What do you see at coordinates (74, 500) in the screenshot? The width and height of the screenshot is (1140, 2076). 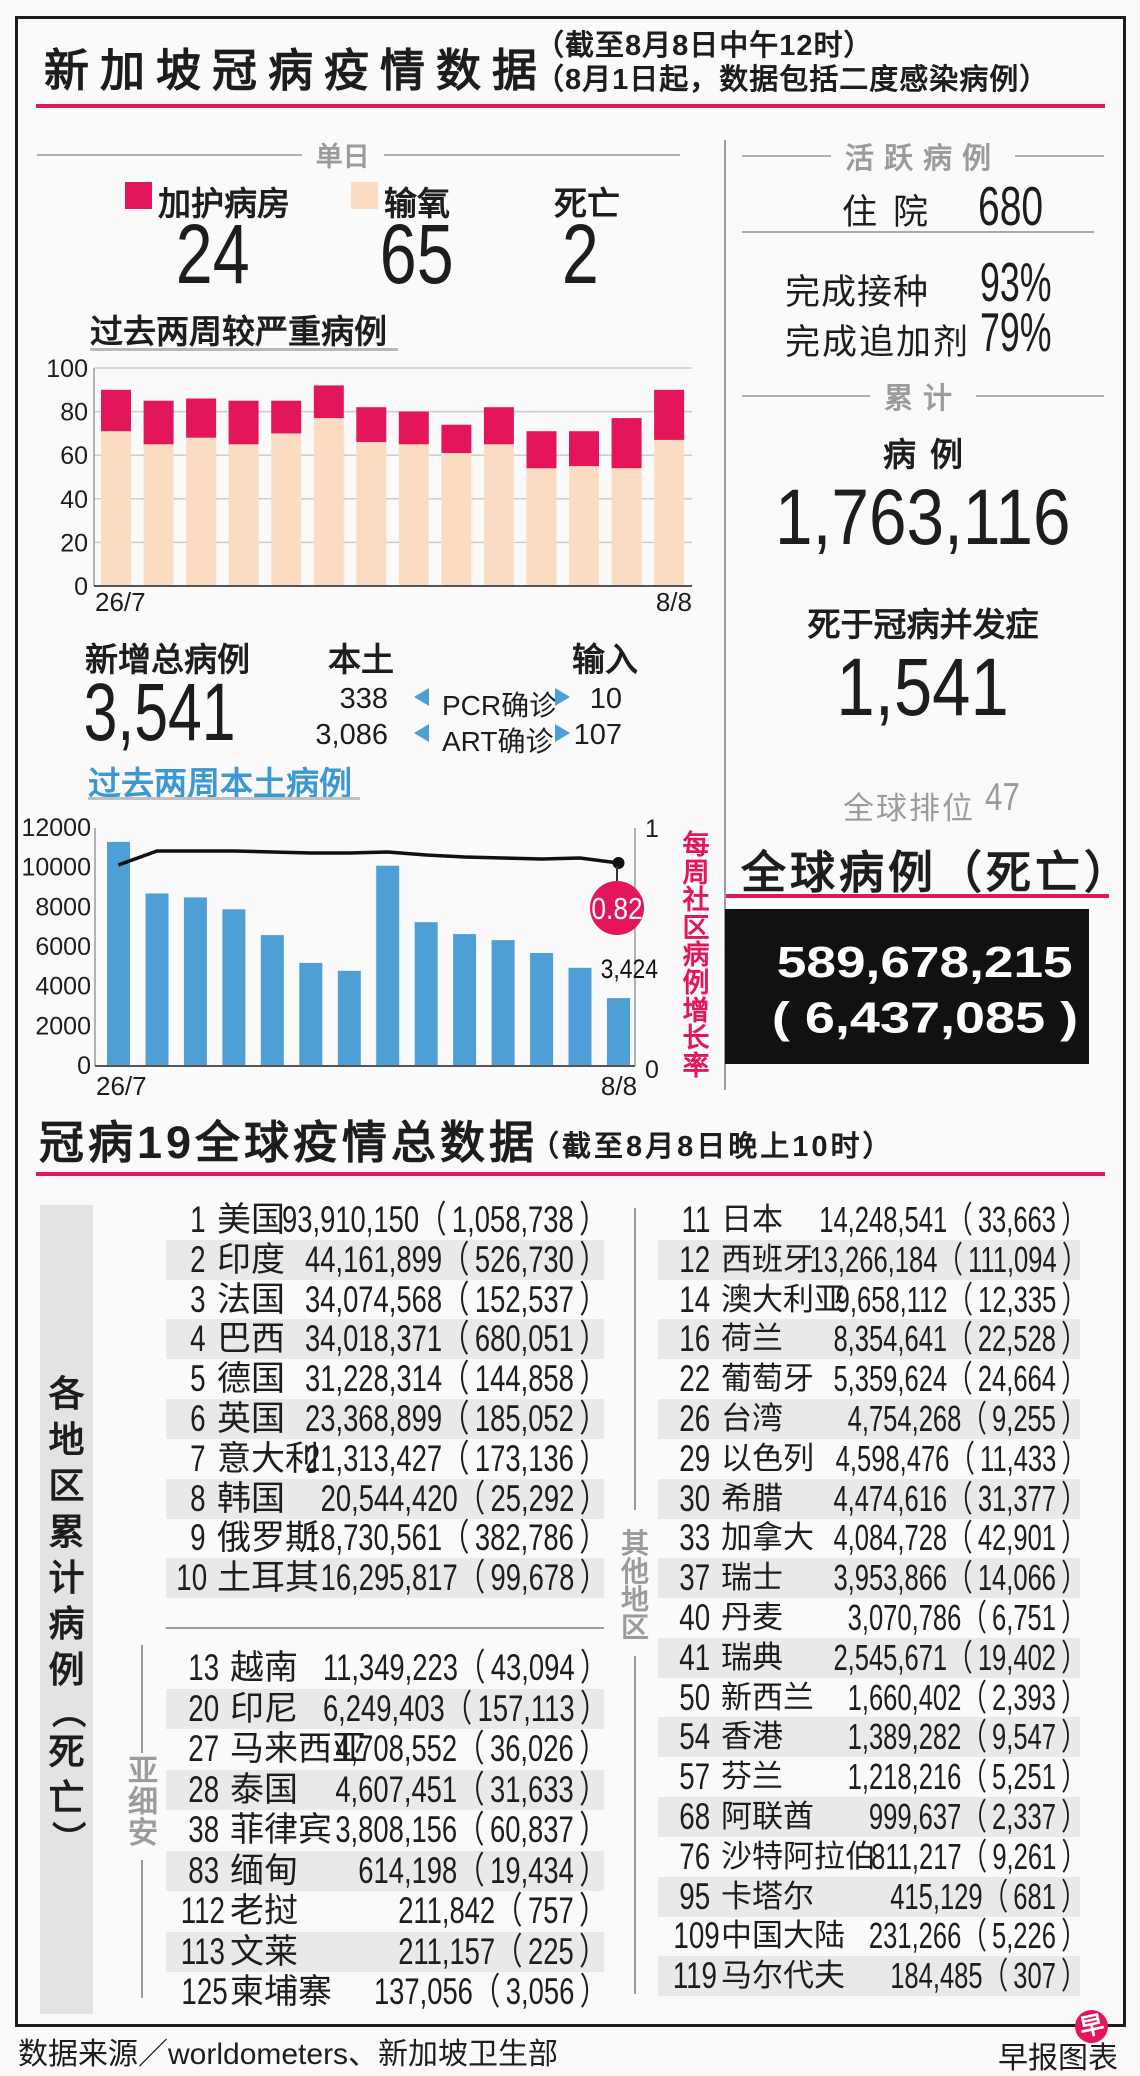 I see `svg-text: 40` at bounding box center [74, 500].